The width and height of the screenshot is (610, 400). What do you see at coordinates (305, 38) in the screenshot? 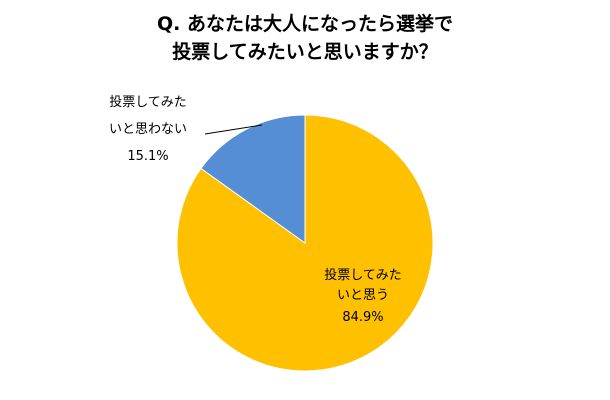
I see `chart-title: Q. あなたは大人になったら選挙で 投票してみたいと思いますか？` at bounding box center [305, 38].